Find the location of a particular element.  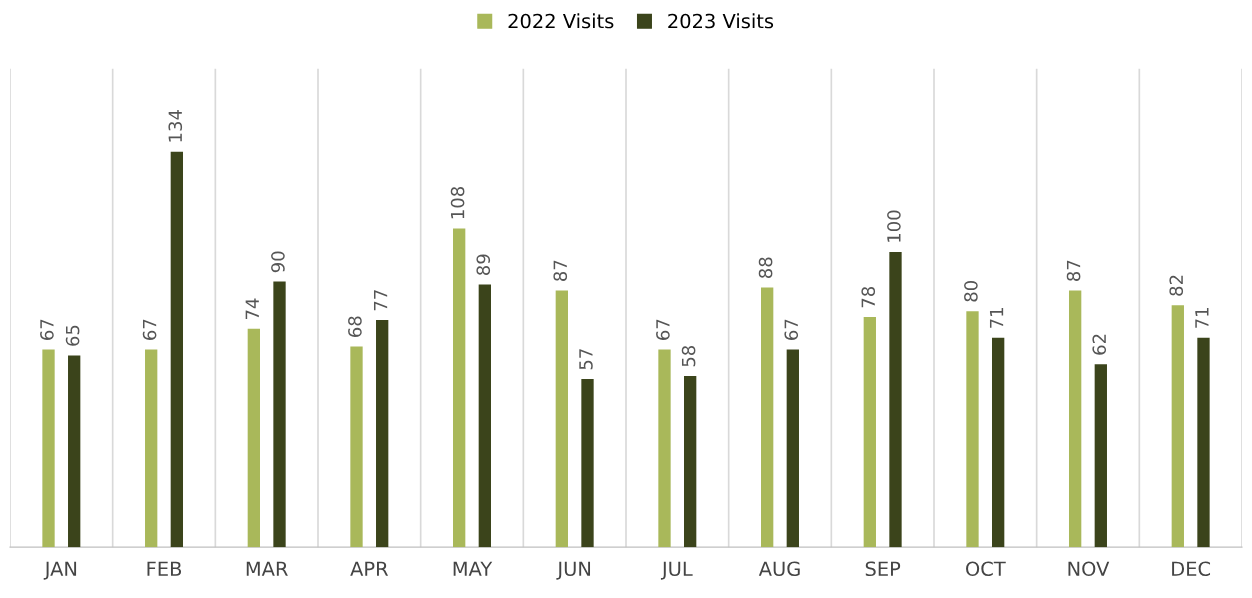

x-tick-label: AUG is located at coordinates (779, 569).